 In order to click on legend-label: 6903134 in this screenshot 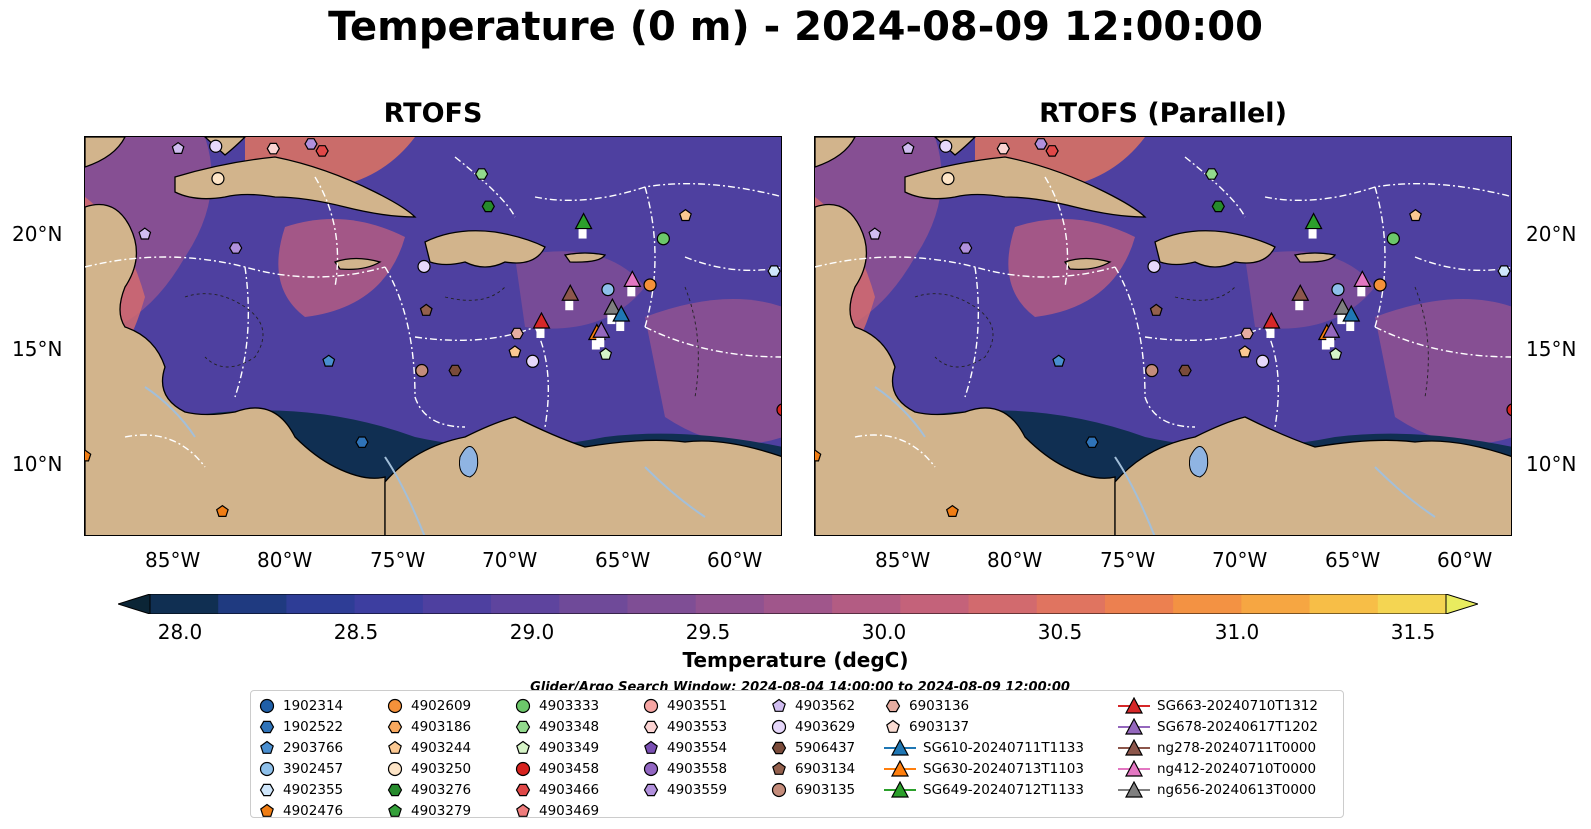, I will do `click(825, 768)`.